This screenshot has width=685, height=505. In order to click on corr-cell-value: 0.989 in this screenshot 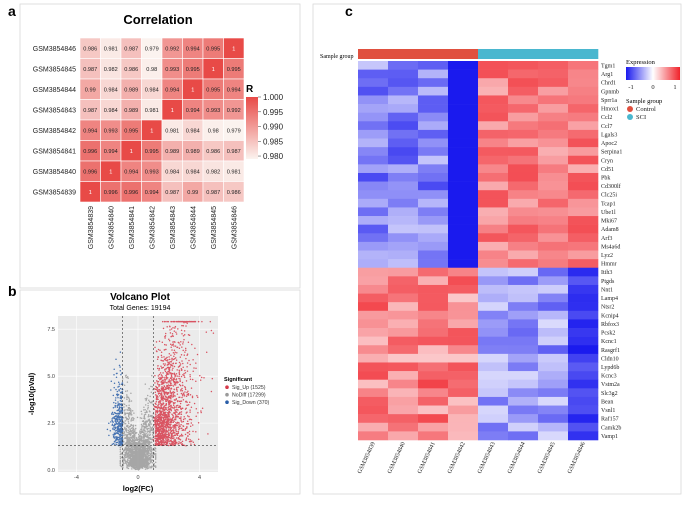, I will do `click(131, 90)`.